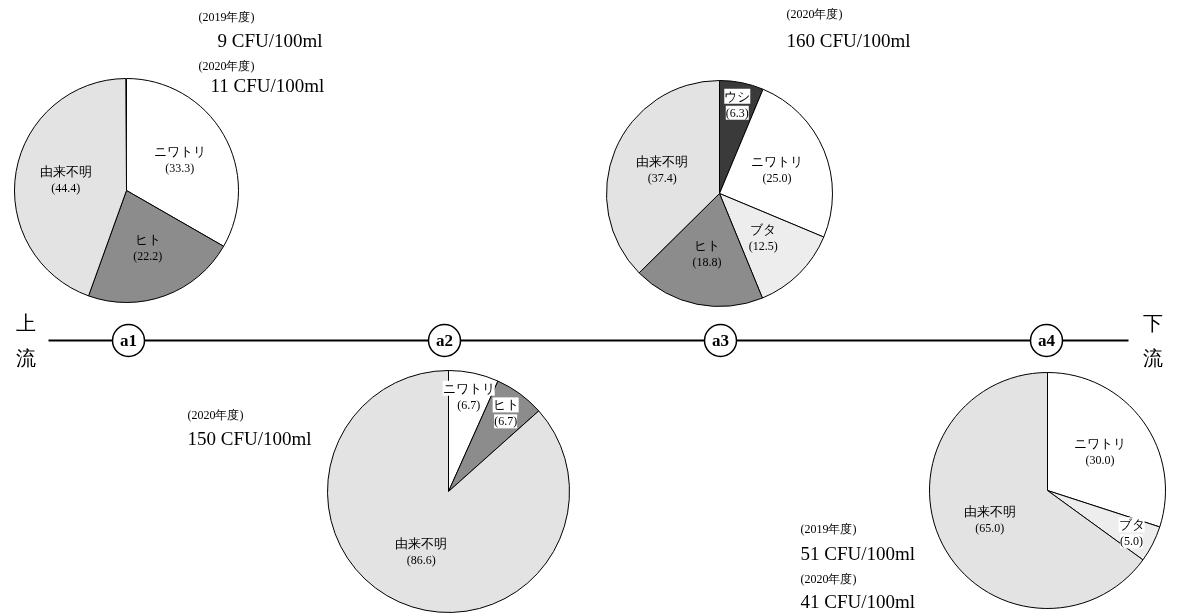 The height and width of the screenshot is (615, 1178). Describe the element at coordinates (848, 40) in the screenshot. I see `text: 160 CFU/100ml` at that location.